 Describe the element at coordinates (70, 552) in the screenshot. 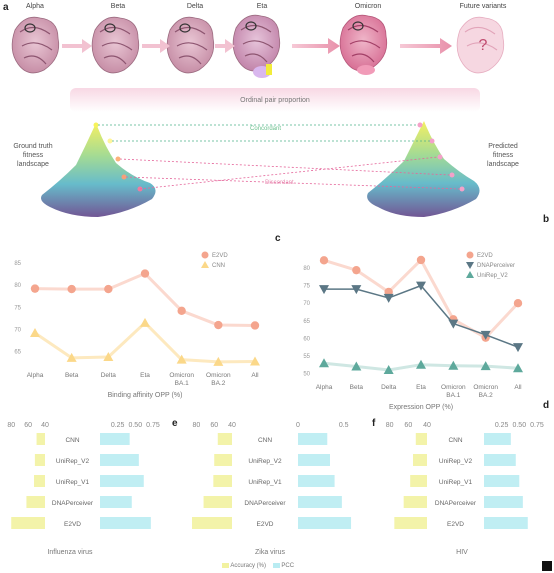

I see `chart-title: Influenza virus` at that location.